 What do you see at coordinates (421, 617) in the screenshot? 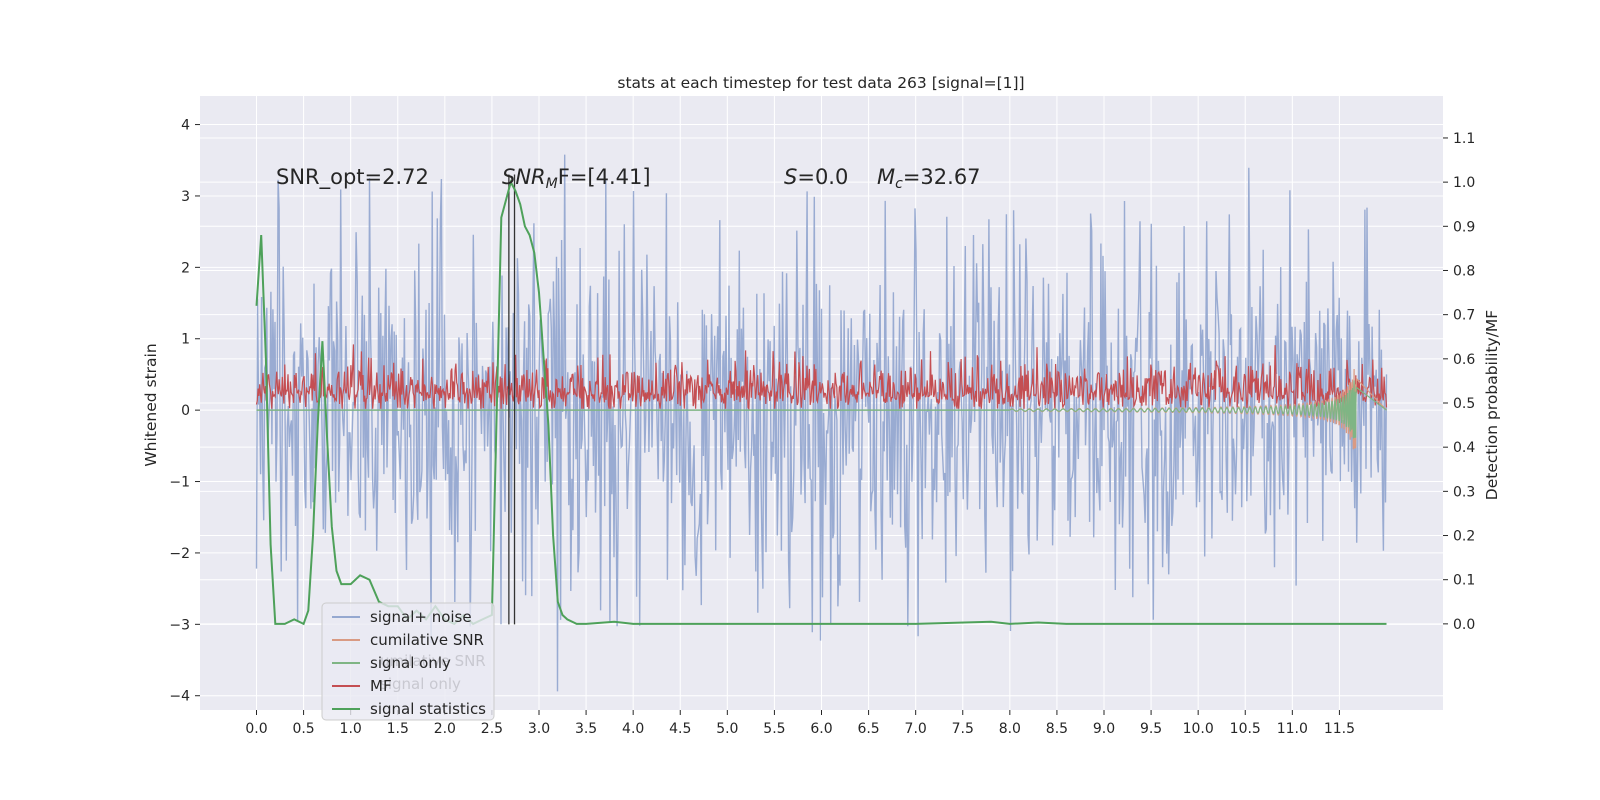
I see `legend-label-signal-noise: signal+ noise` at bounding box center [421, 617].